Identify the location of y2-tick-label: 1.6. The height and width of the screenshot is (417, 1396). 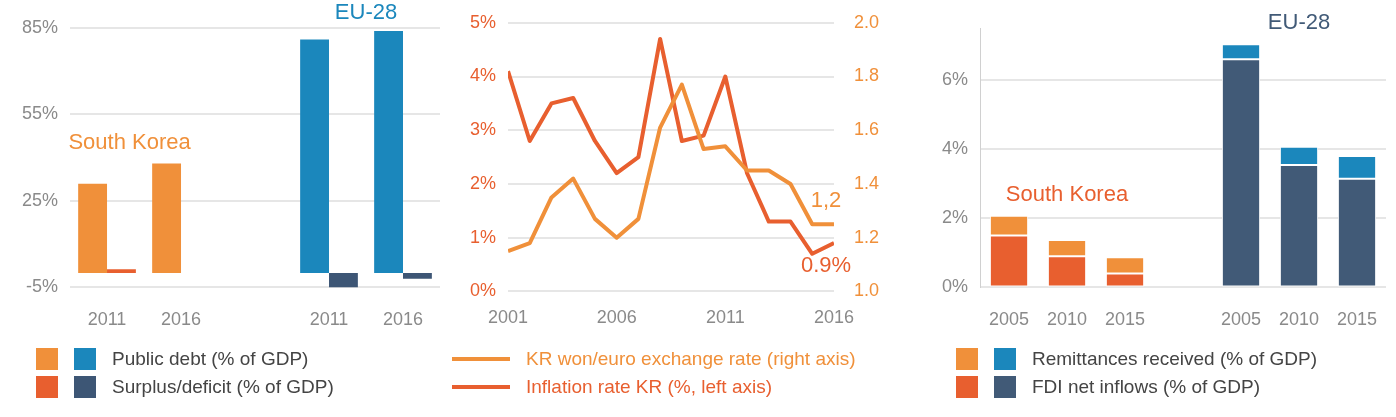
(866, 129).